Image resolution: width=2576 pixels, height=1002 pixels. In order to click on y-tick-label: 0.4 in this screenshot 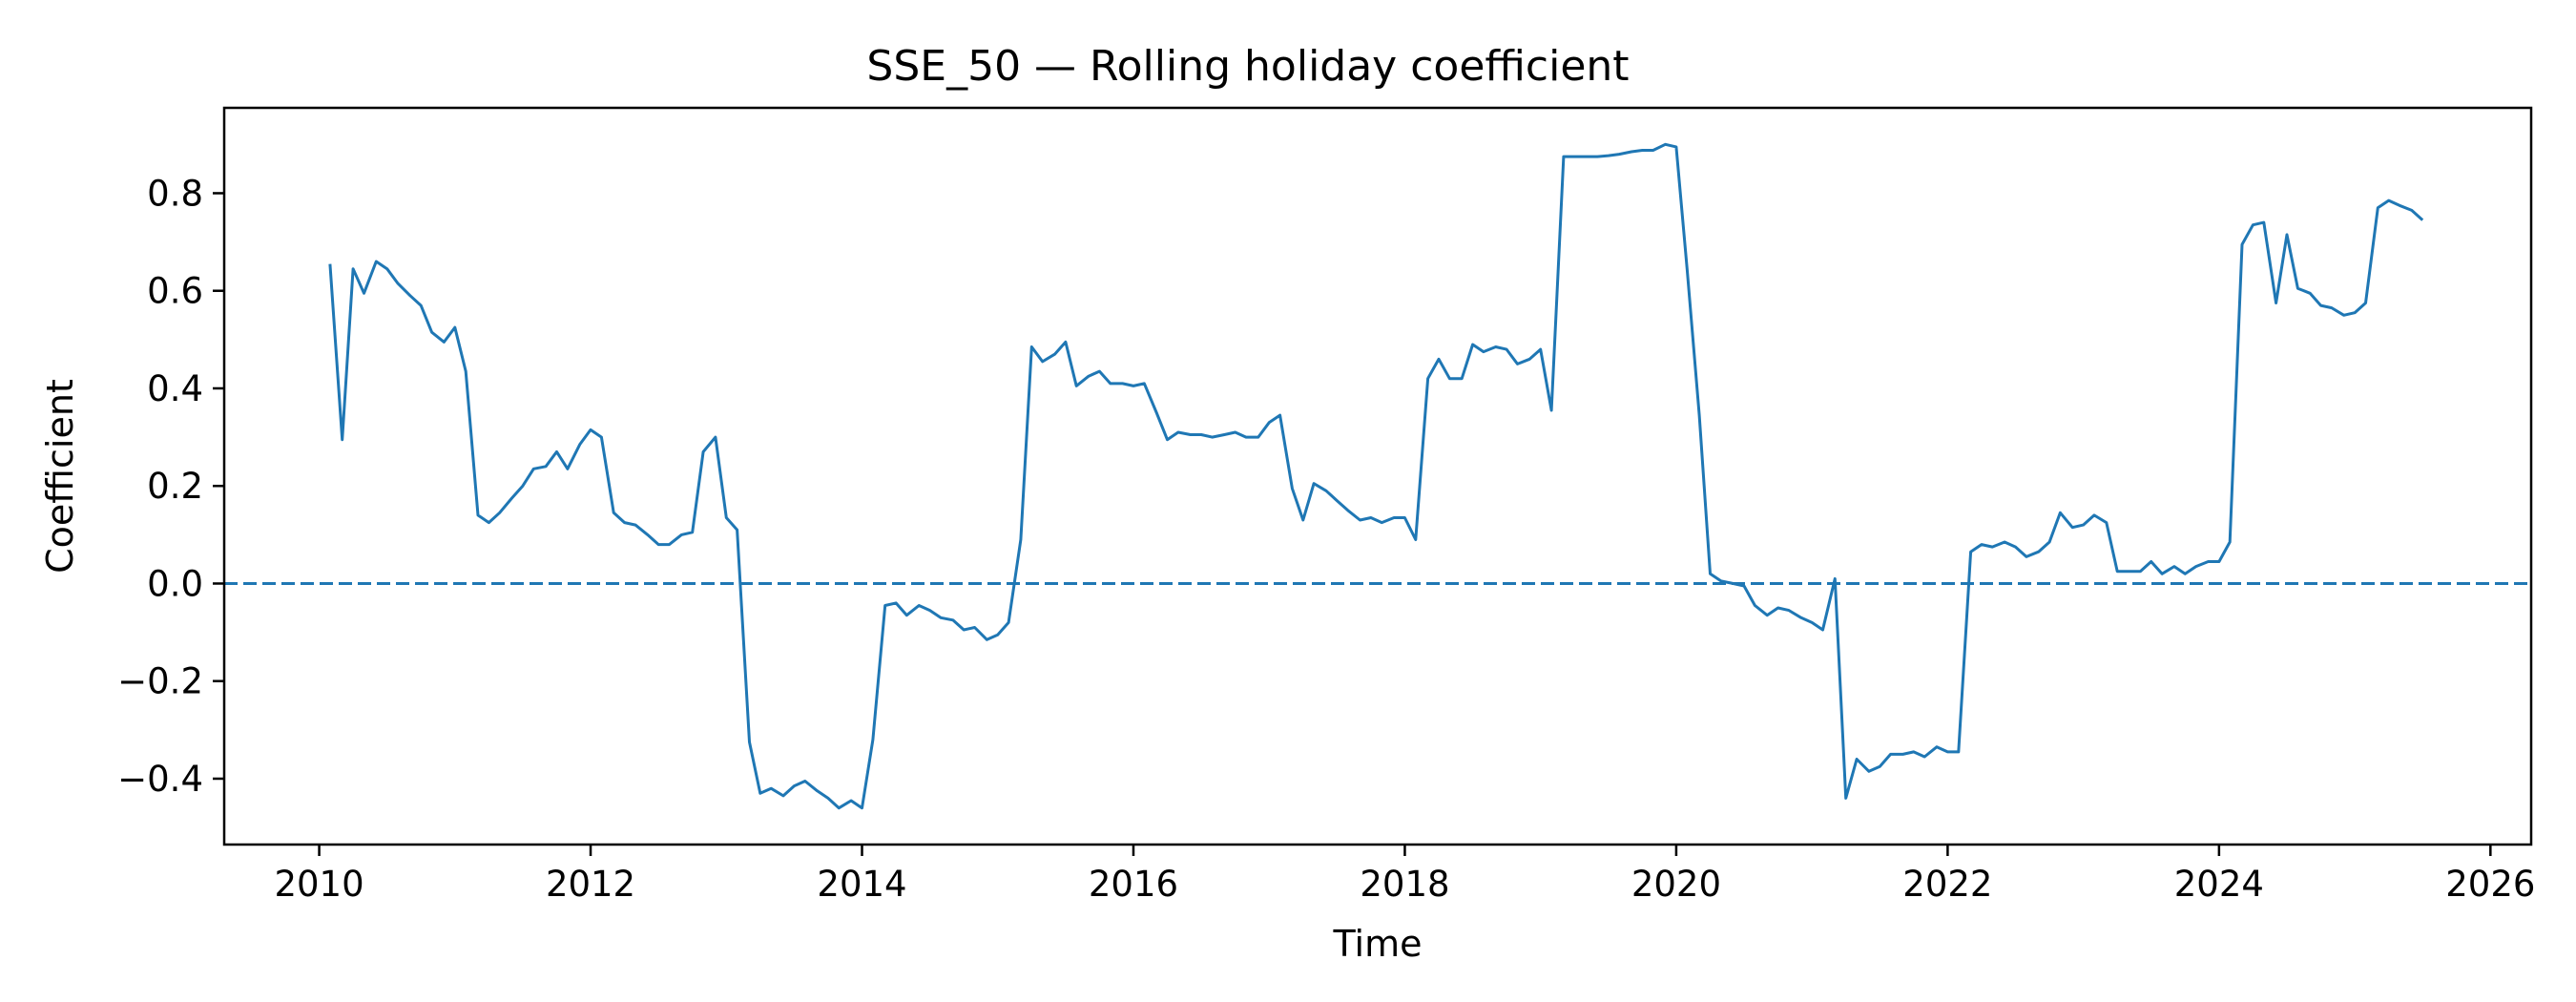, I will do `click(175, 388)`.